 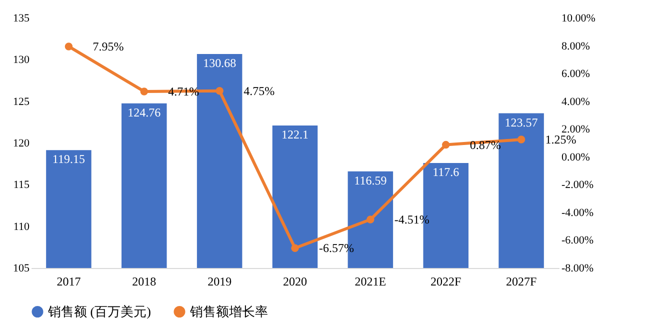 I want to click on data-label: 130.68, so click(x=219, y=63).